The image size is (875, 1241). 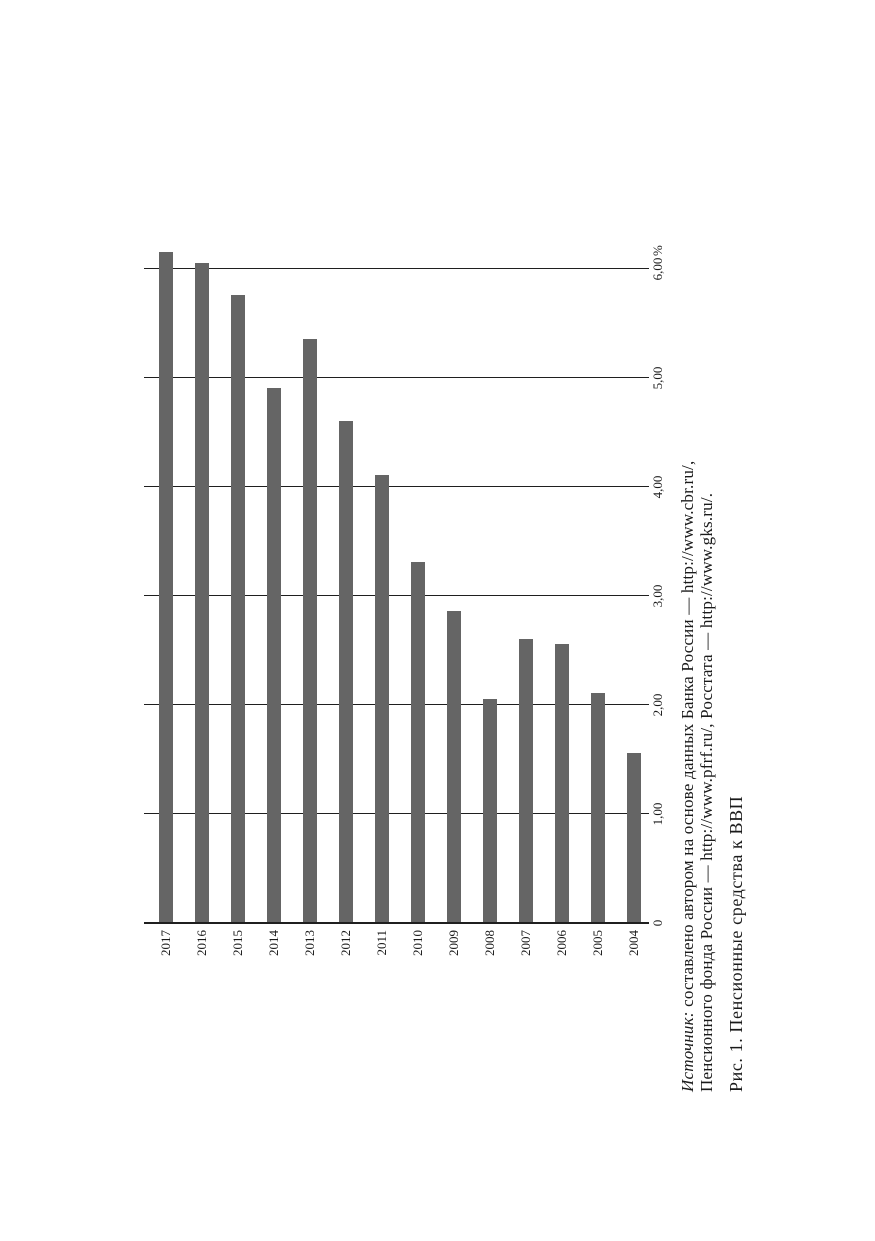 I want to click on category-label: 2016, so click(x=201, y=943).